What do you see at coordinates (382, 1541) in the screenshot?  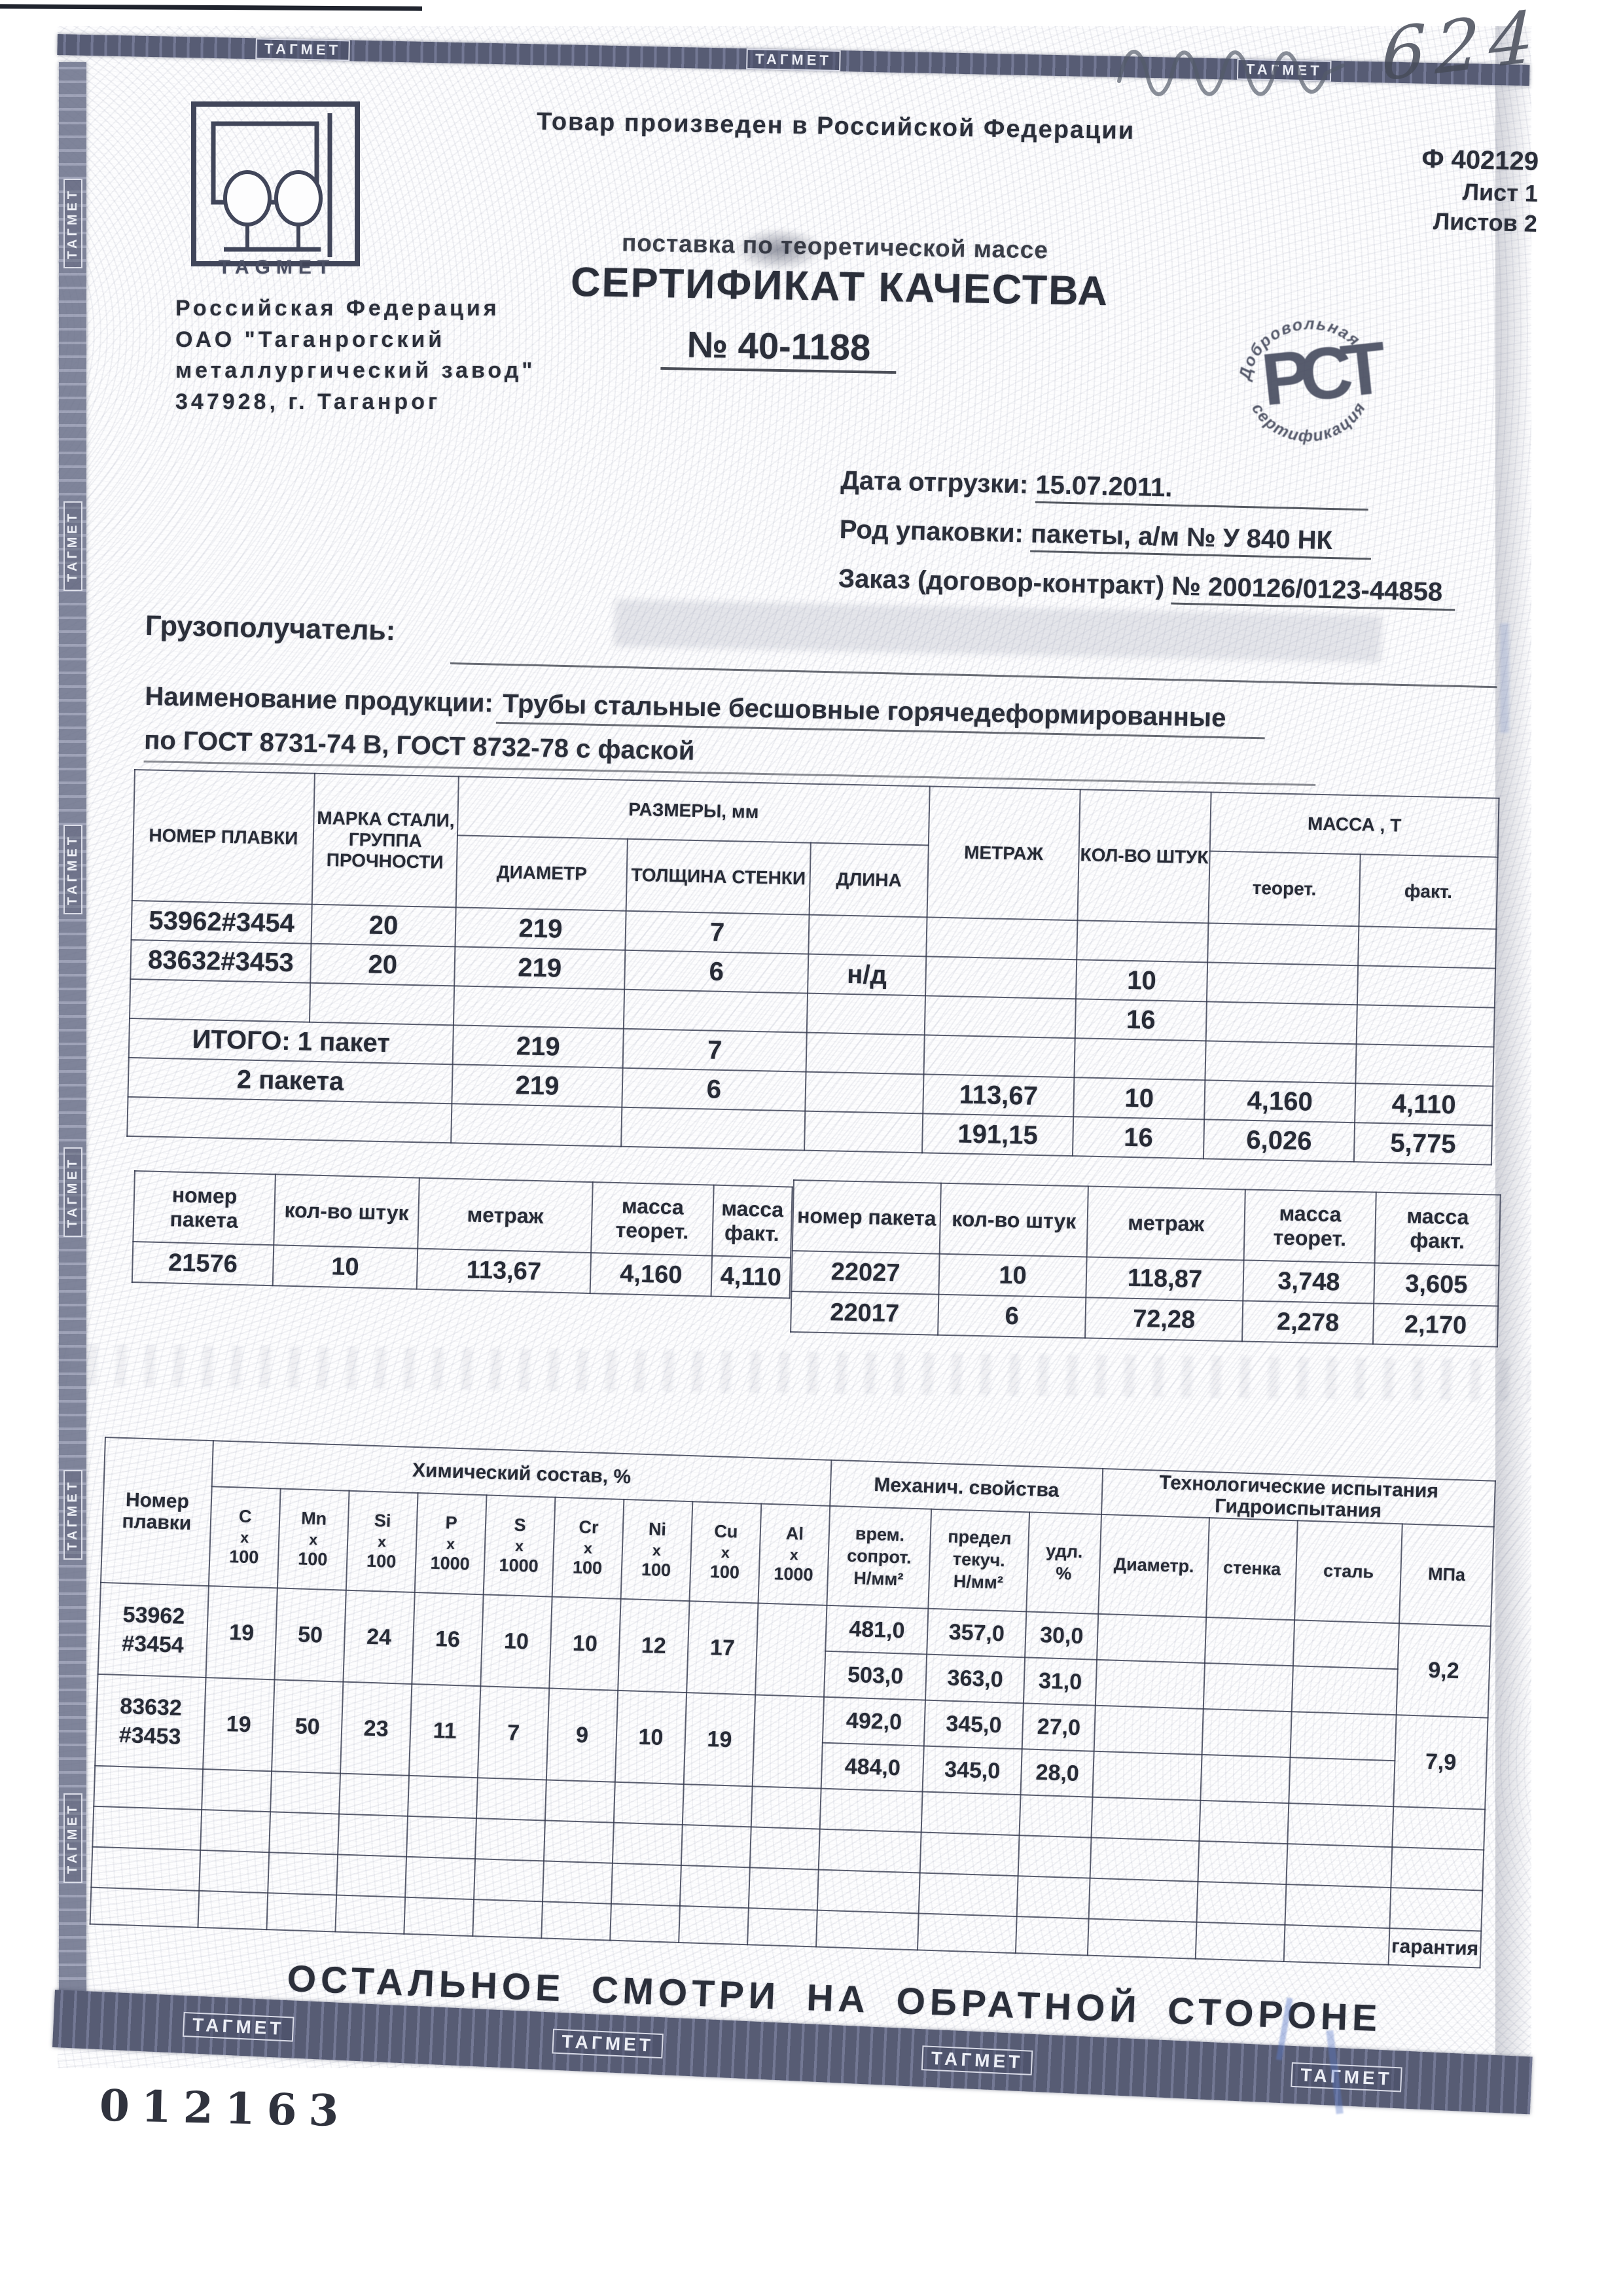 I see `element-header: Si х 100` at bounding box center [382, 1541].